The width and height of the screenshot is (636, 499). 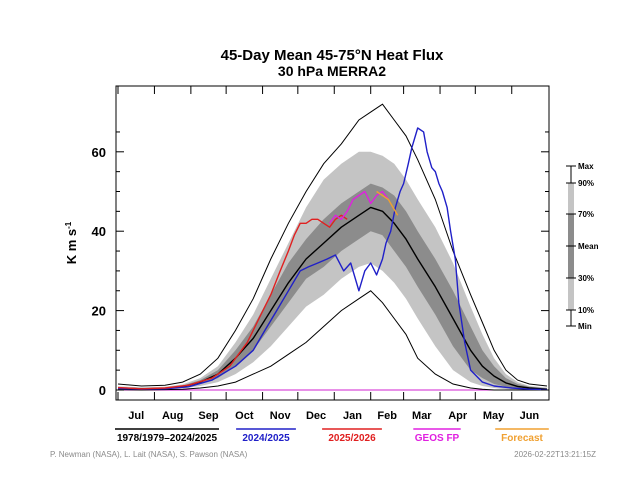 What do you see at coordinates (136, 416) in the screenshot?
I see `x-tick-label-jul: Jul` at bounding box center [136, 416].